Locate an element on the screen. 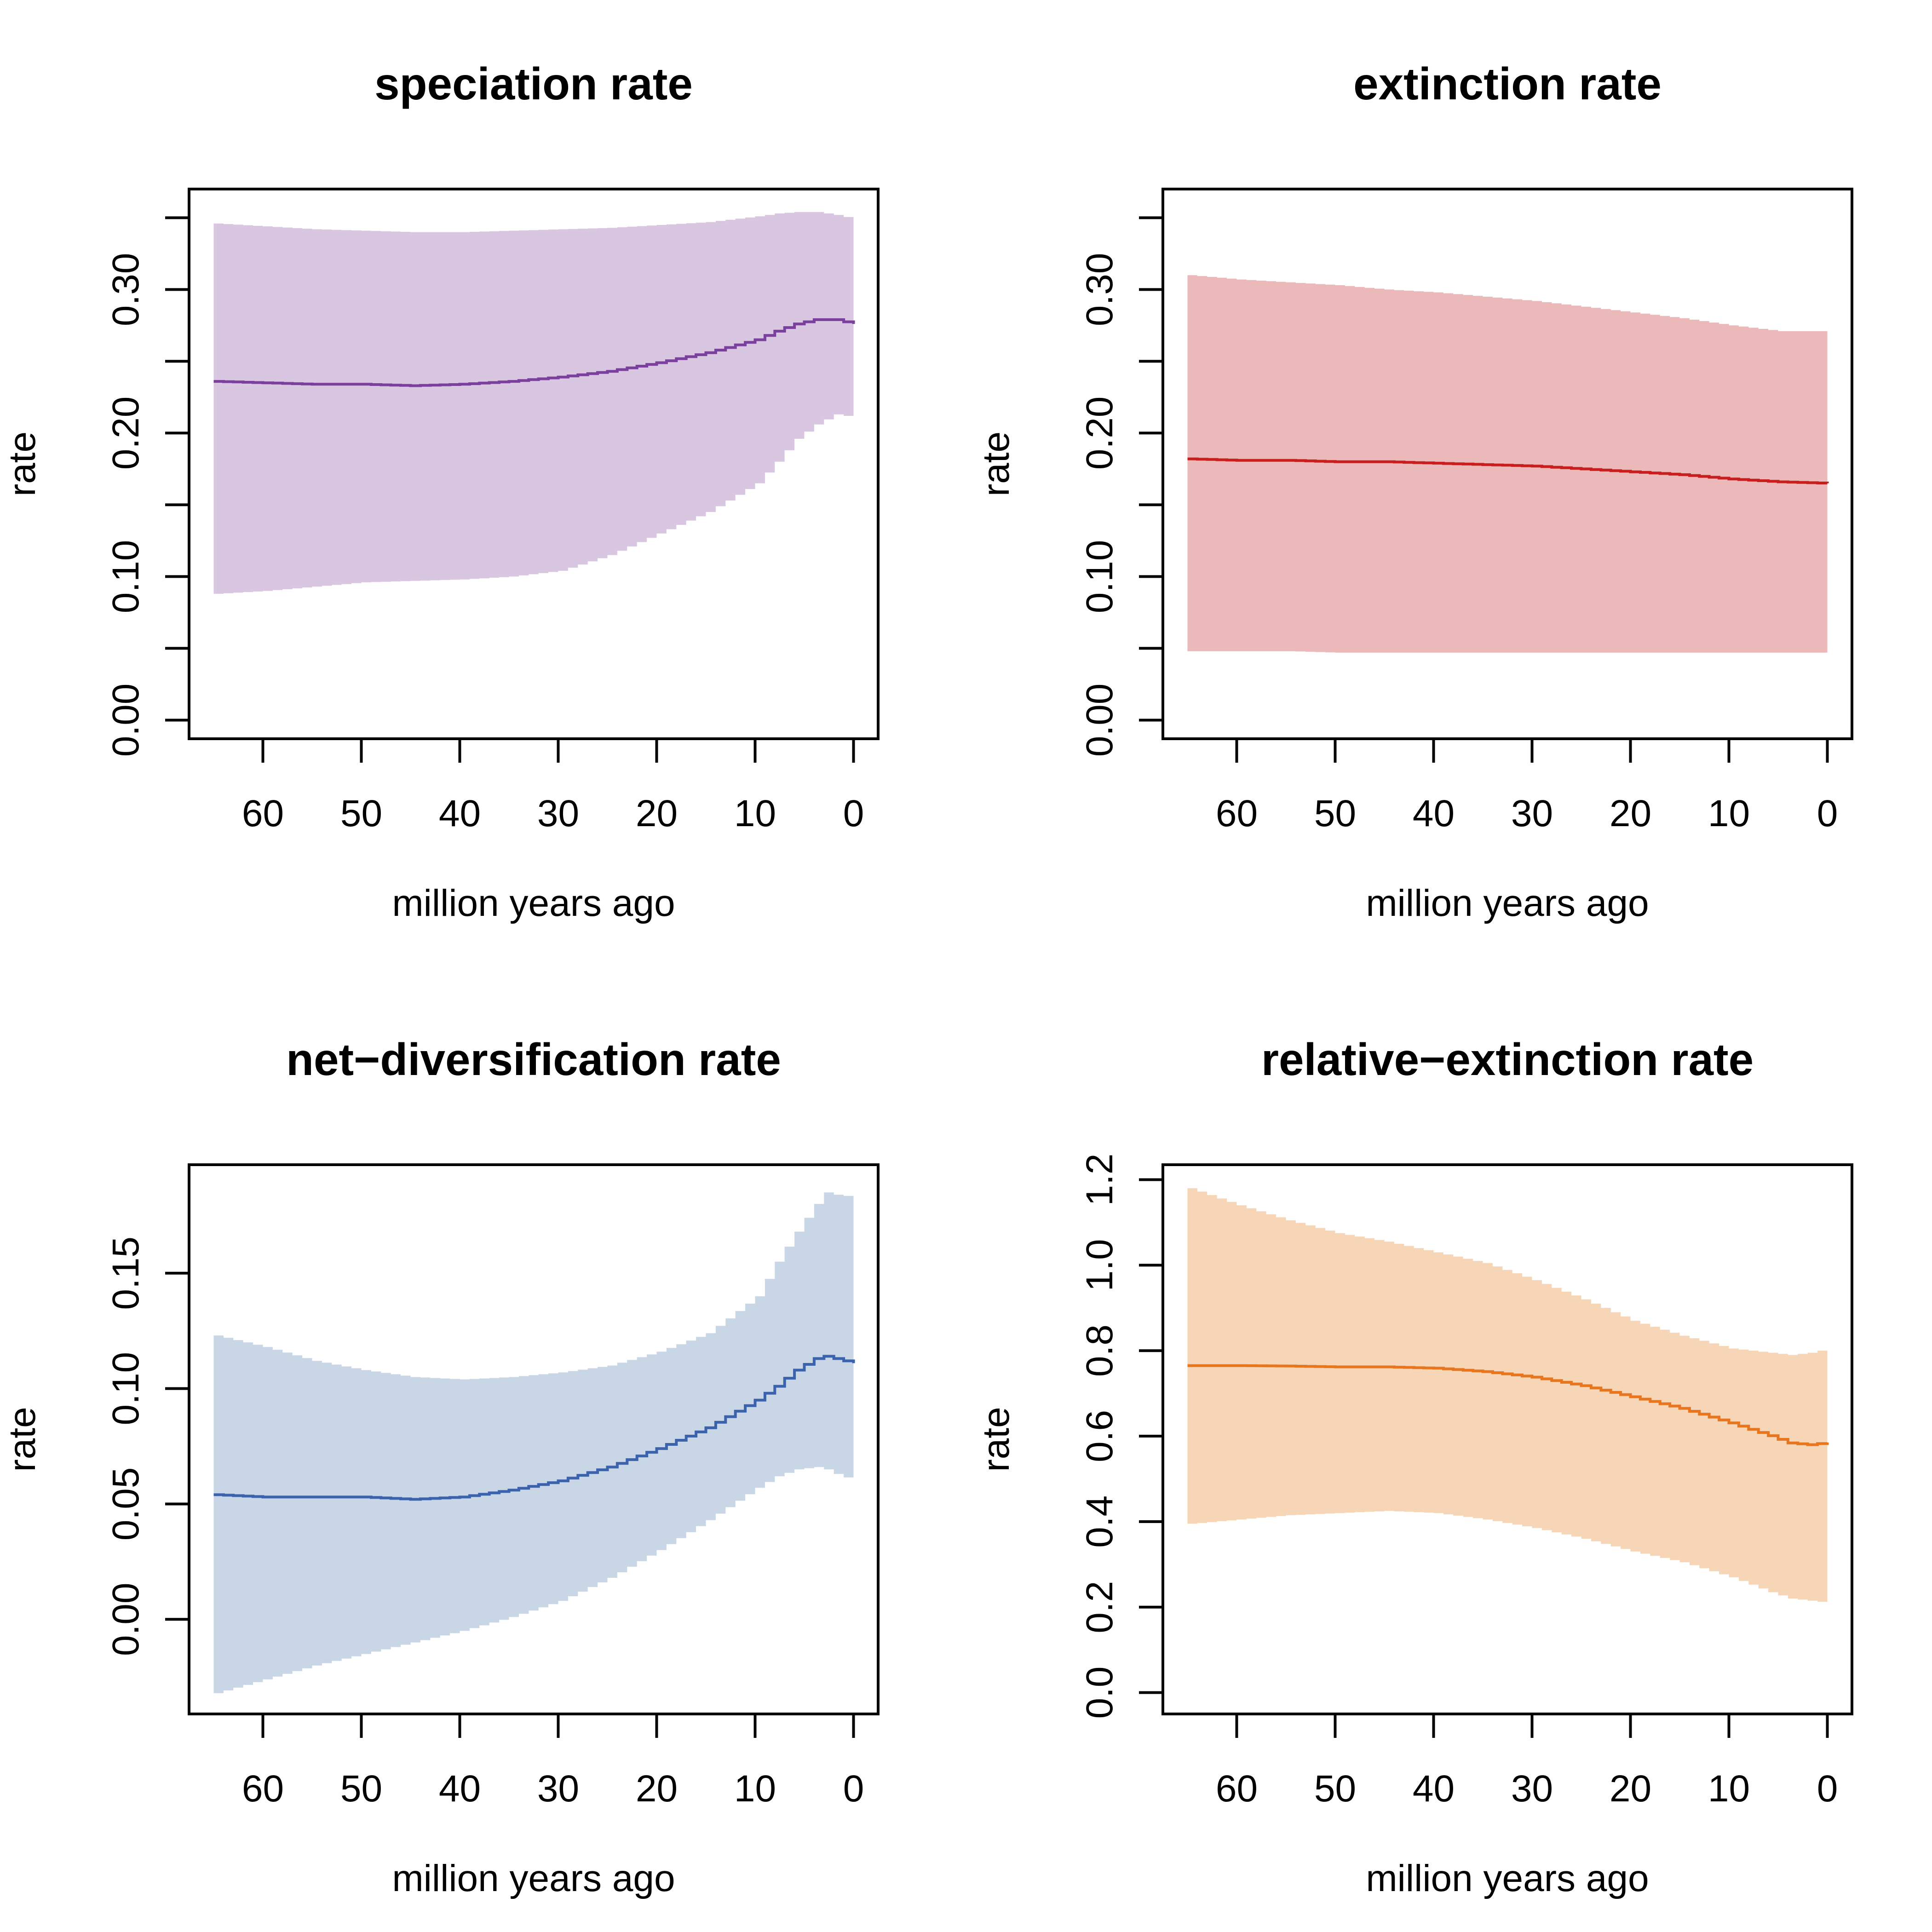  y-tick-label: 0.4 is located at coordinates (1100, 1521).